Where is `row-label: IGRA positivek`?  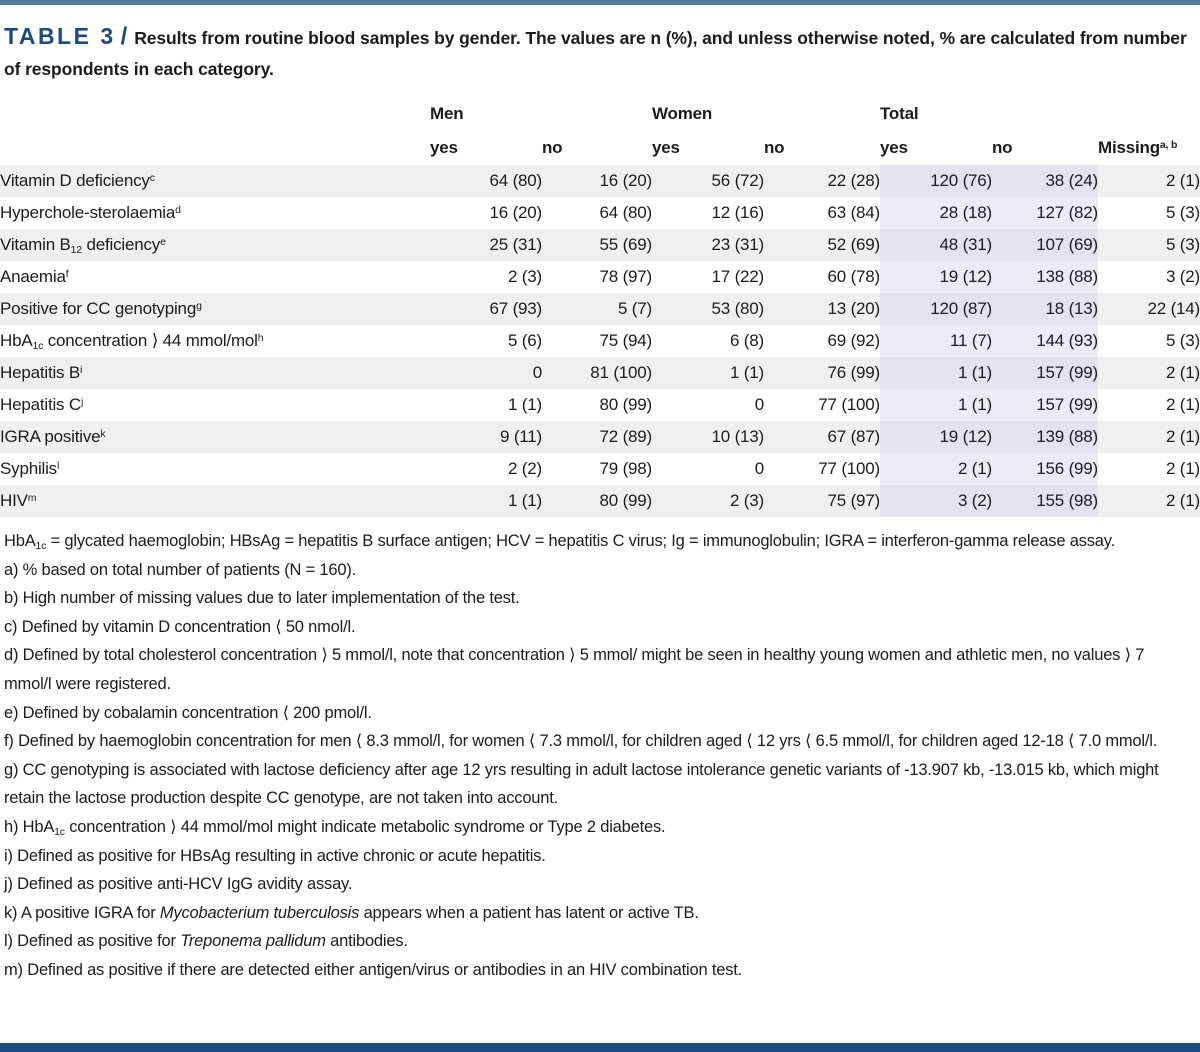 row-label: IGRA positivek is located at coordinates (215, 437).